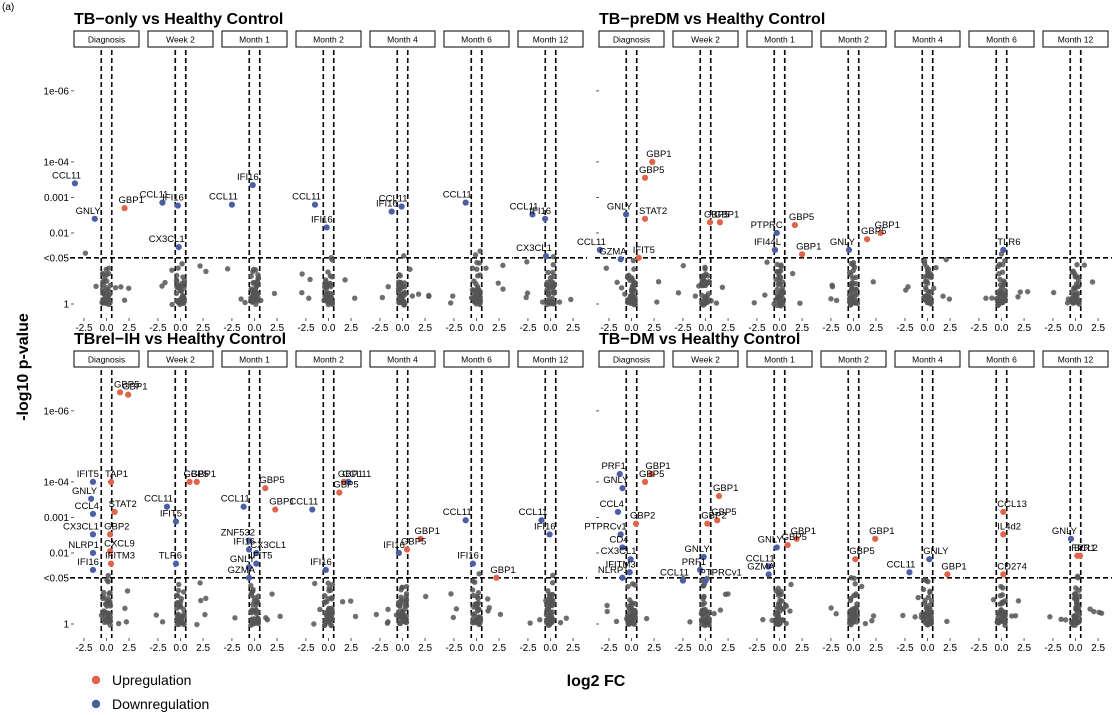 This screenshot has height=715, width=1118. I want to click on facet-strip-label: Month 1, so click(779, 40).